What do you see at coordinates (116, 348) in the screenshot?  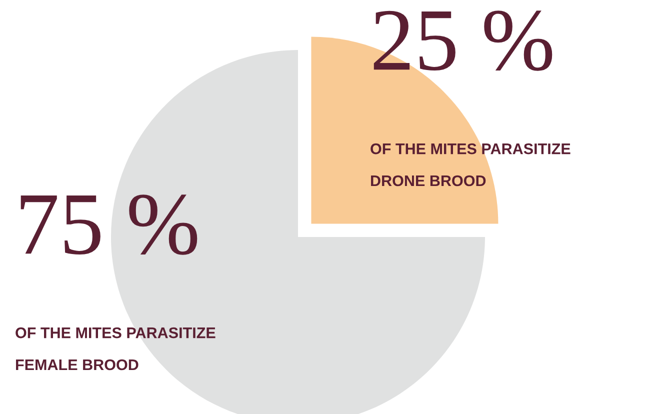 I see `category-label: OF THE MITES PARASITIZE FEMALE BROOD` at bounding box center [116, 348].